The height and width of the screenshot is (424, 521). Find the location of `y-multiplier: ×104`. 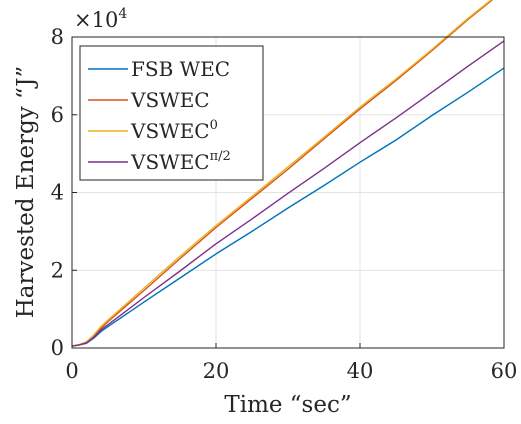

y-multiplier: ×104 is located at coordinates (100, 19).